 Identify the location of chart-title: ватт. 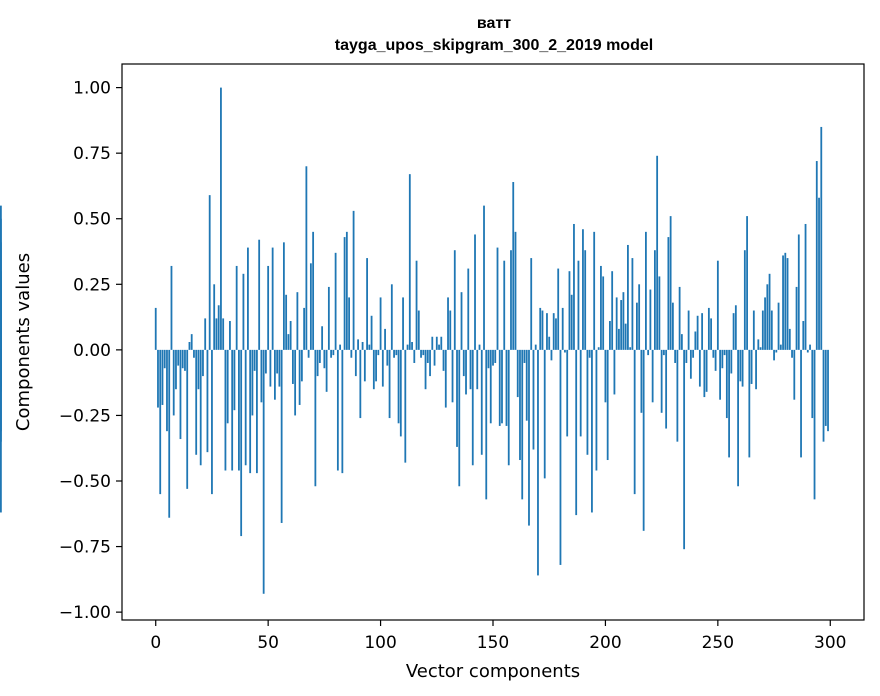
(494, 23).